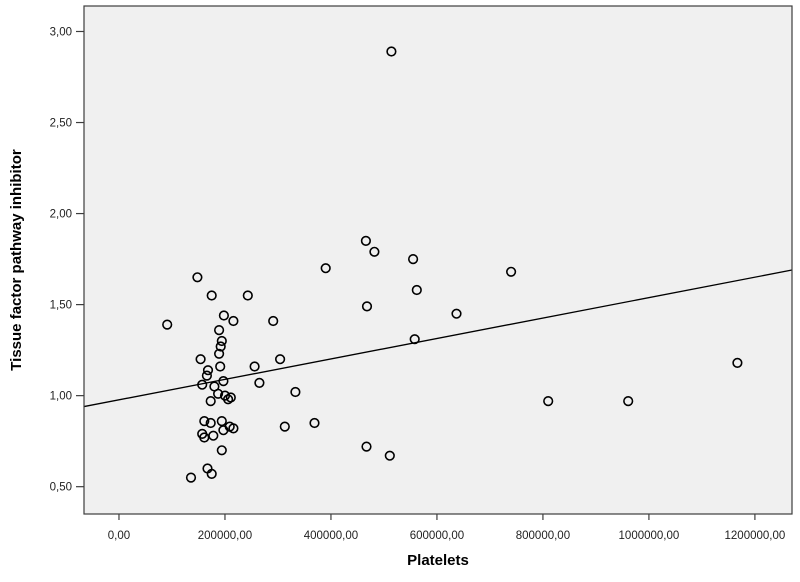 The width and height of the screenshot is (800, 582). Describe the element at coordinates (16, 260) in the screenshot. I see `y-axis-title: Tissue factor pathway inhibitor` at that location.